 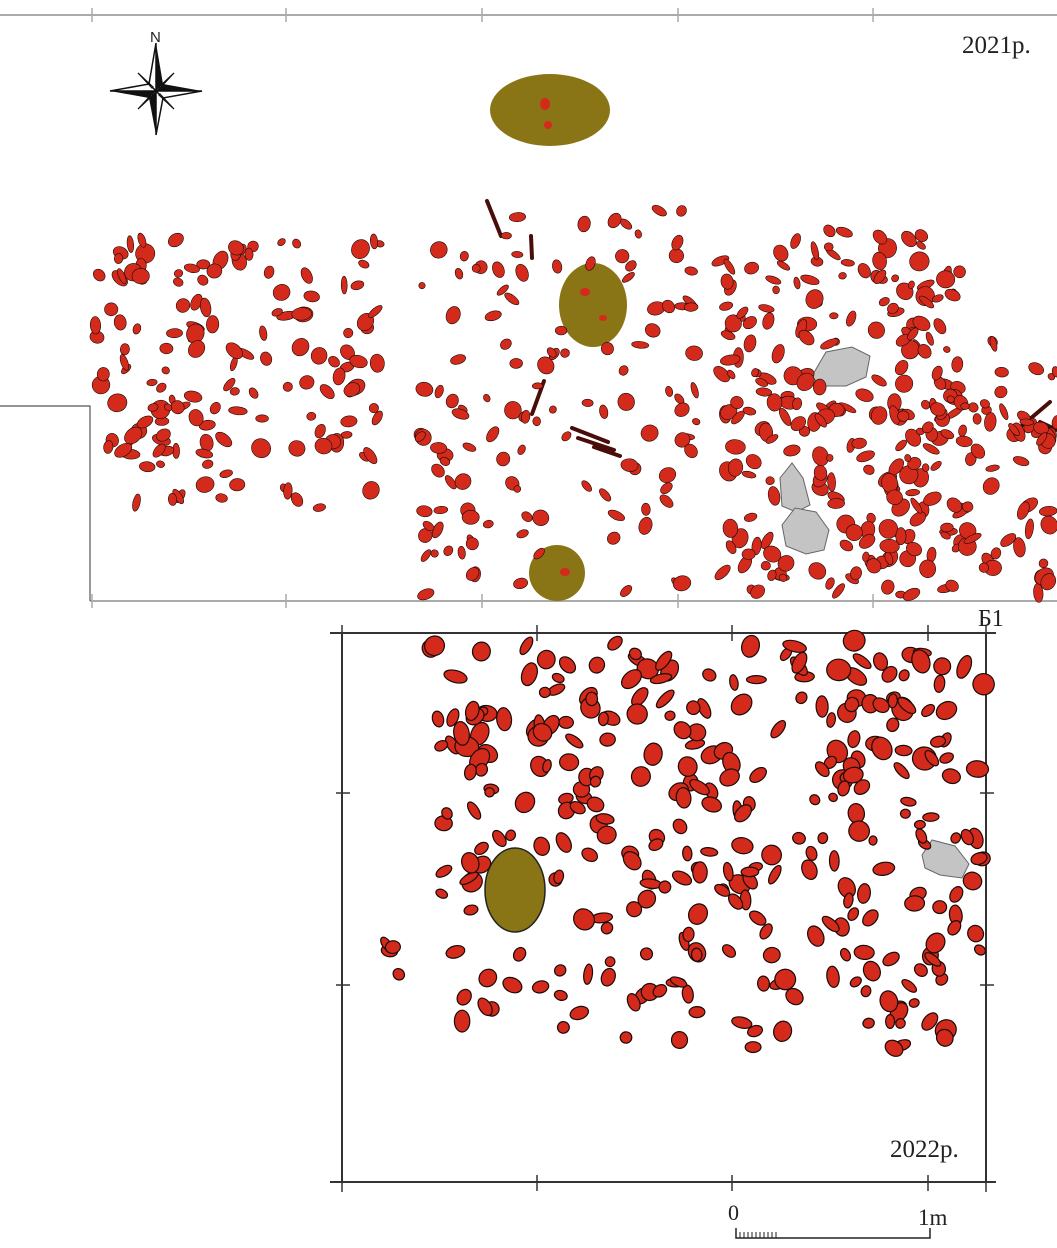 I want to click on boulder-features, so click(x=874, y=612).